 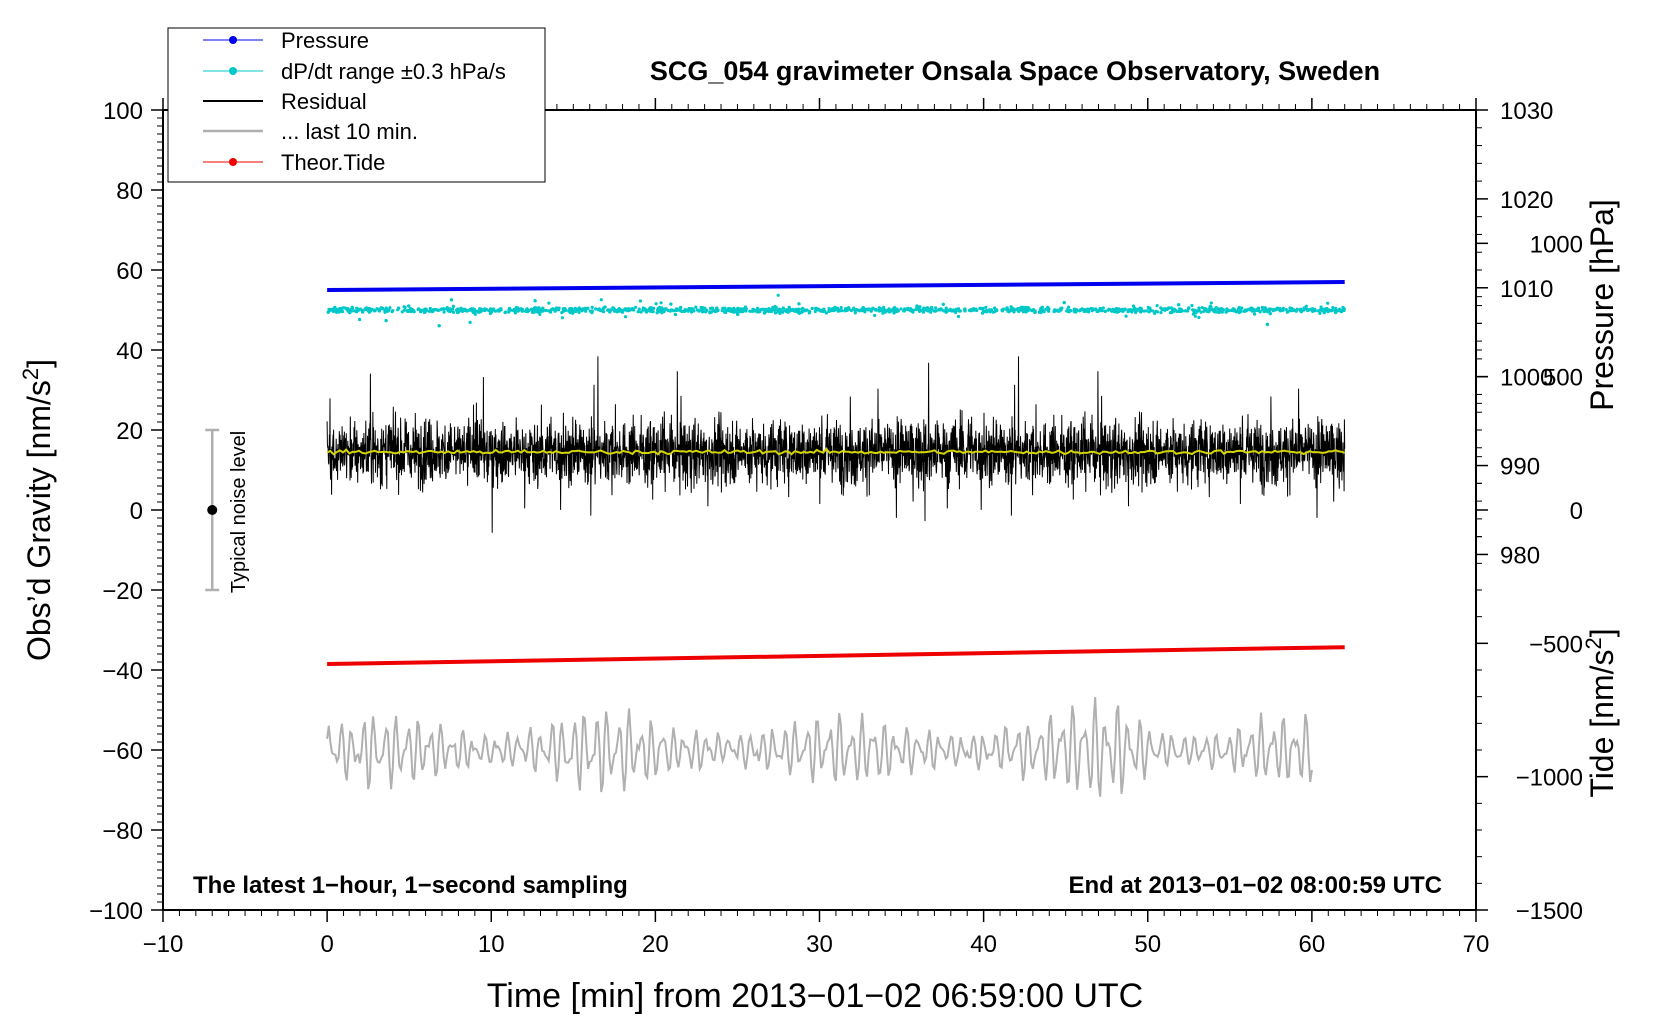 I want to click on legend-box, so click(x=356, y=105).